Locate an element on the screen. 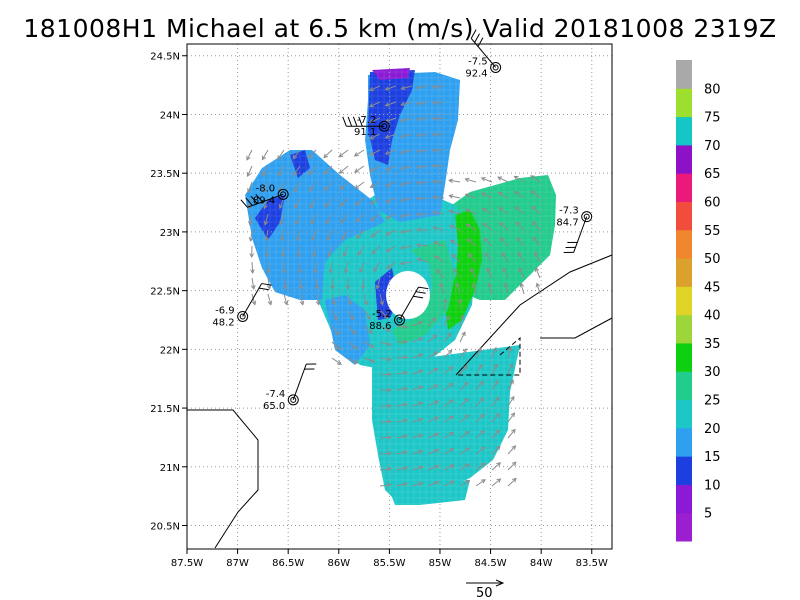 The height and width of the screenshot is (600, 800). station-pressure: 92.4 is located at coordinates (476, 73).